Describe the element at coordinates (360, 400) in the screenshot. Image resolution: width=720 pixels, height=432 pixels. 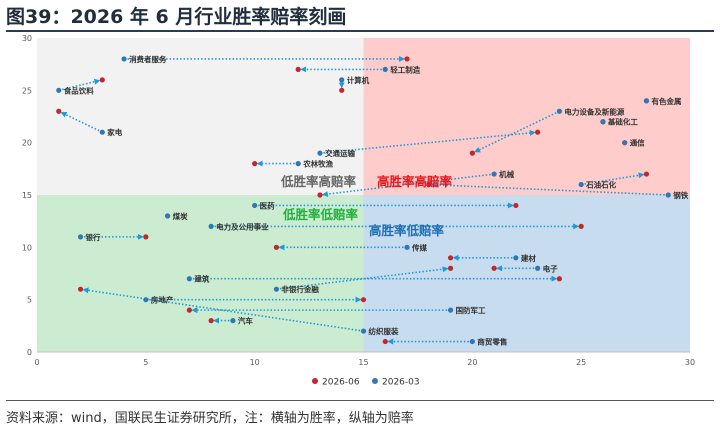
I see `source-divider` at that location.